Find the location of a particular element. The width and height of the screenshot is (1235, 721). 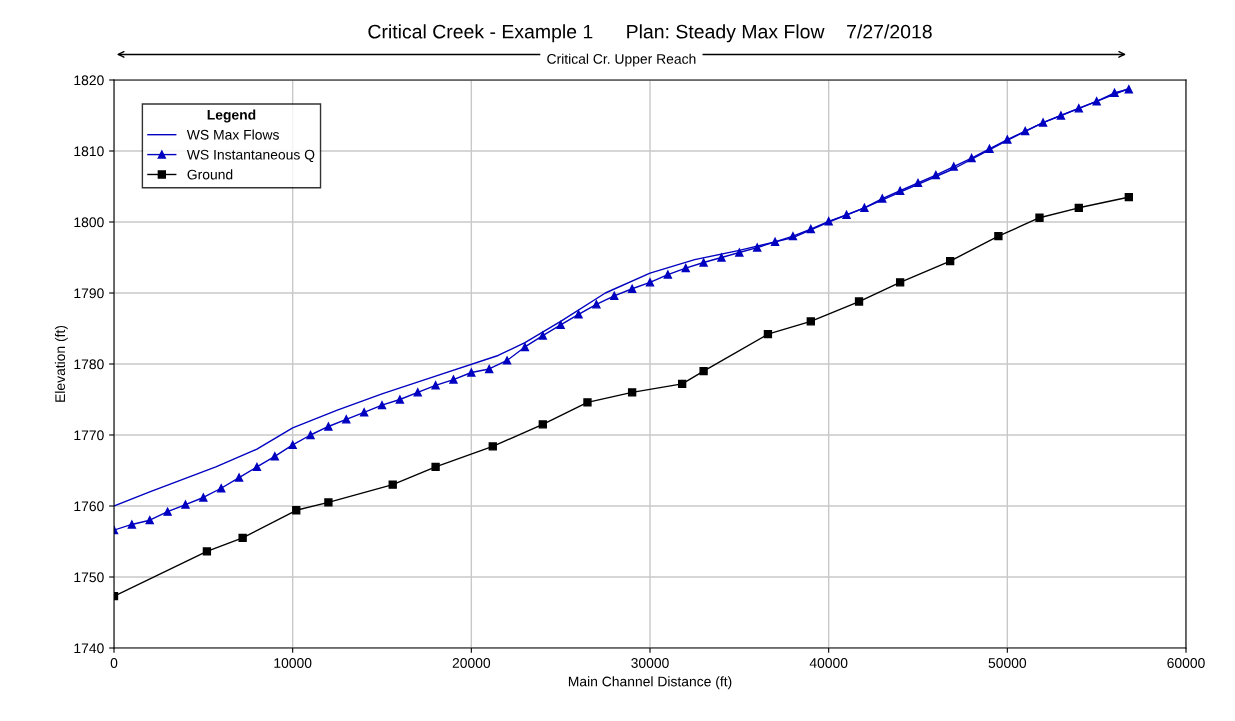

legend-label: Ground is located at coordinates (210, 174).